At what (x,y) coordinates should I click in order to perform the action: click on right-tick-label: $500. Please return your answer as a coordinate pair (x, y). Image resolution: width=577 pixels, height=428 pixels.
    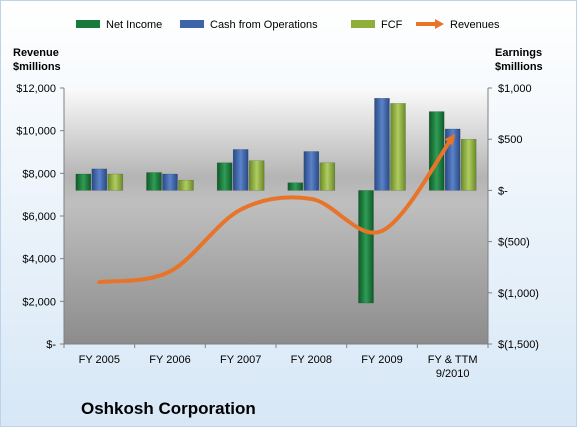
    Looking at the image, I should click on (510, 140).